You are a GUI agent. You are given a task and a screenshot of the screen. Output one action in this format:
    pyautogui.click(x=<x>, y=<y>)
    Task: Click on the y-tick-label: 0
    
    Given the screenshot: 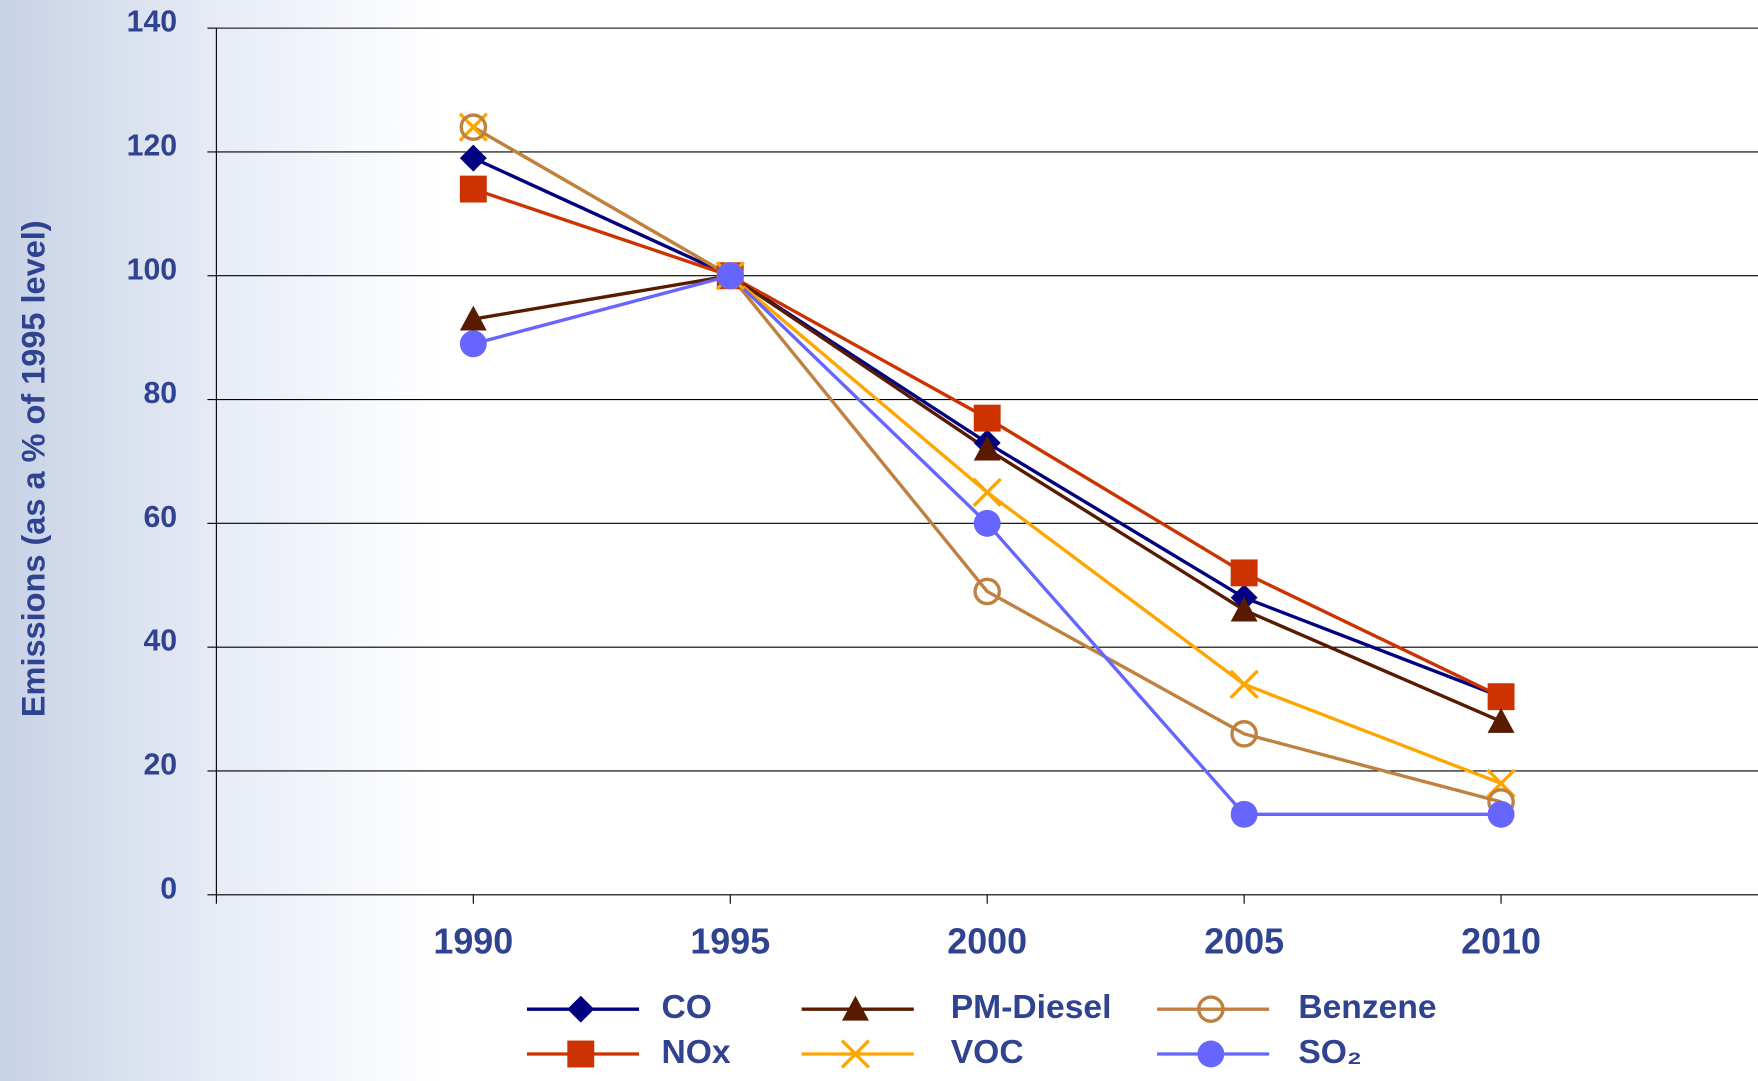 What is the action you would take?
    pyautogui.click(x=168, y=888)
    